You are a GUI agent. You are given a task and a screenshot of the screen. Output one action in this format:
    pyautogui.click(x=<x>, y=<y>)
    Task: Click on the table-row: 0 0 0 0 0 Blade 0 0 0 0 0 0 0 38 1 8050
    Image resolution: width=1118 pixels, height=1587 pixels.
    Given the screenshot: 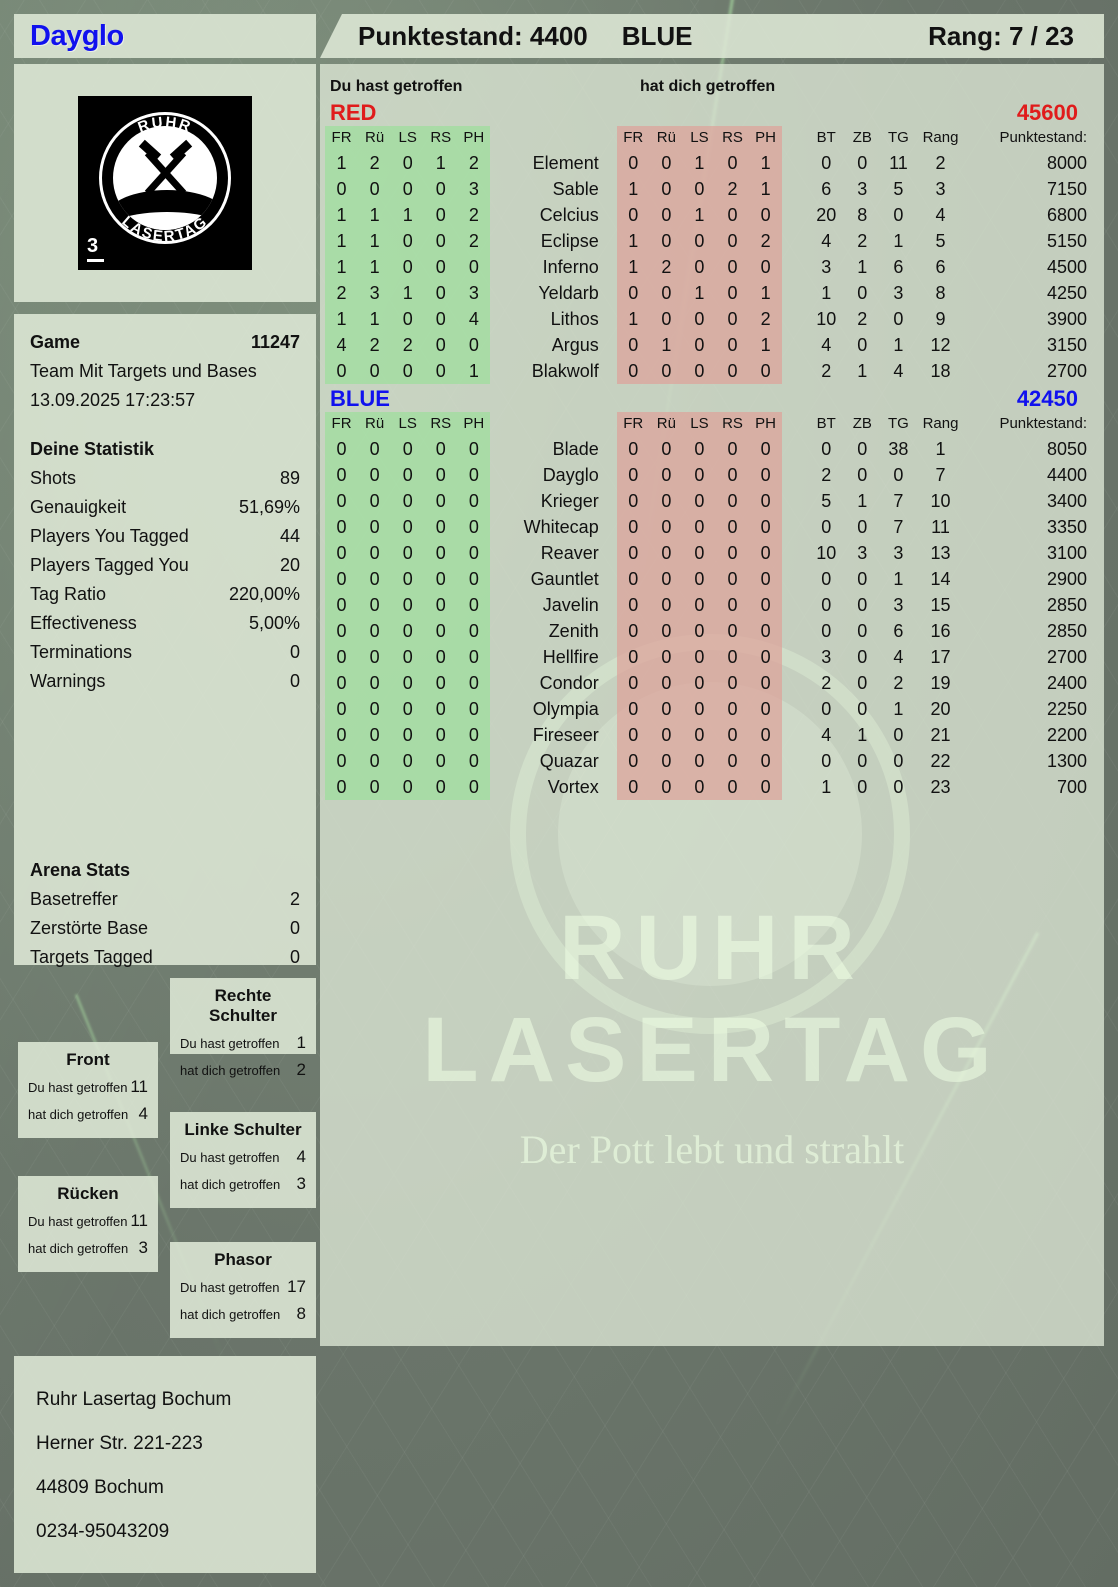 What is the action you would take?
    pyautogui.click(x=709, y=449)
    